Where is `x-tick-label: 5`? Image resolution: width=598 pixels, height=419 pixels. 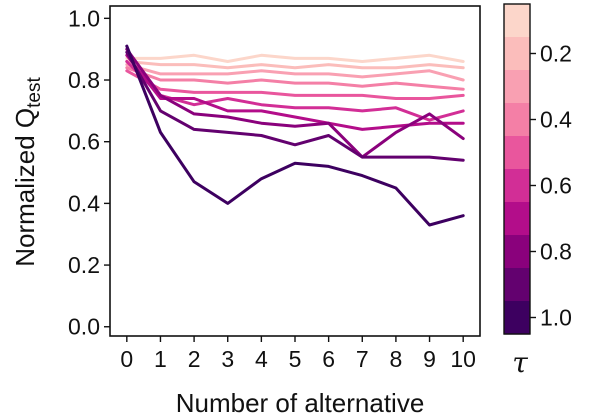 x-tick-label: 5 is located at coordinates (295, 359).